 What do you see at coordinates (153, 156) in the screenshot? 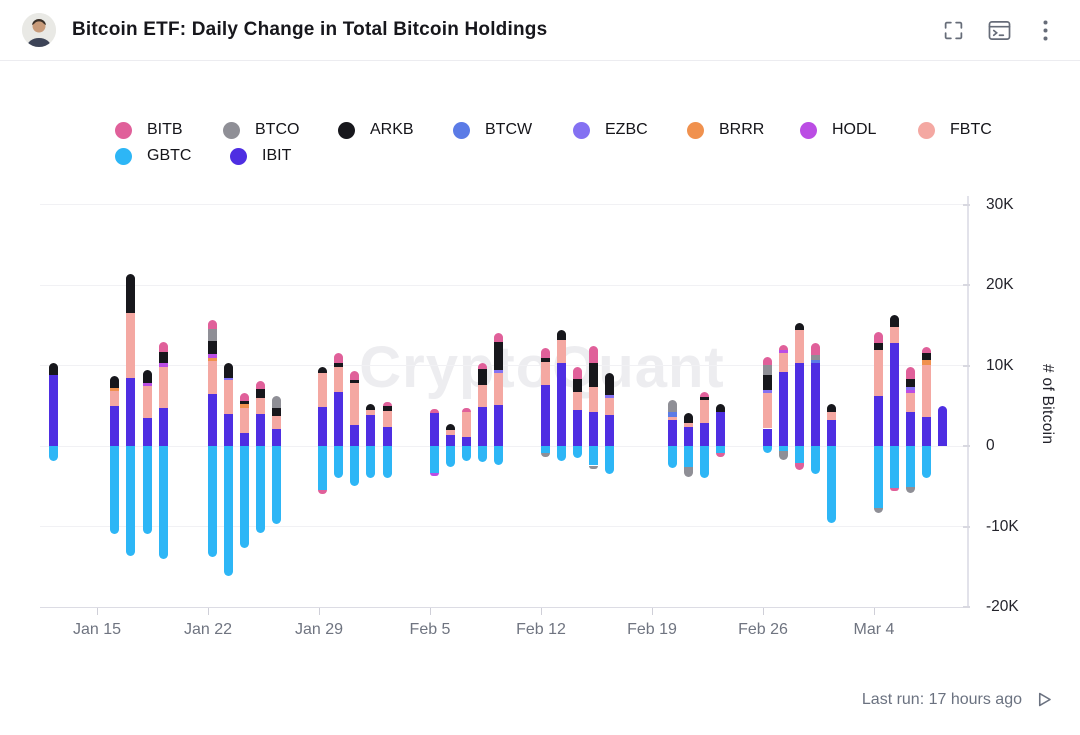
I see `legend-item-gbtc: GBTC` at bounding box center [153, 156].